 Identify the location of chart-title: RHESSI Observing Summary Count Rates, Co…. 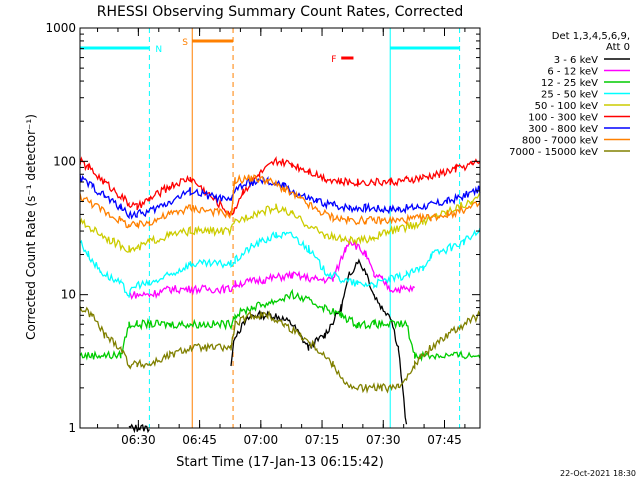
(280, 12).